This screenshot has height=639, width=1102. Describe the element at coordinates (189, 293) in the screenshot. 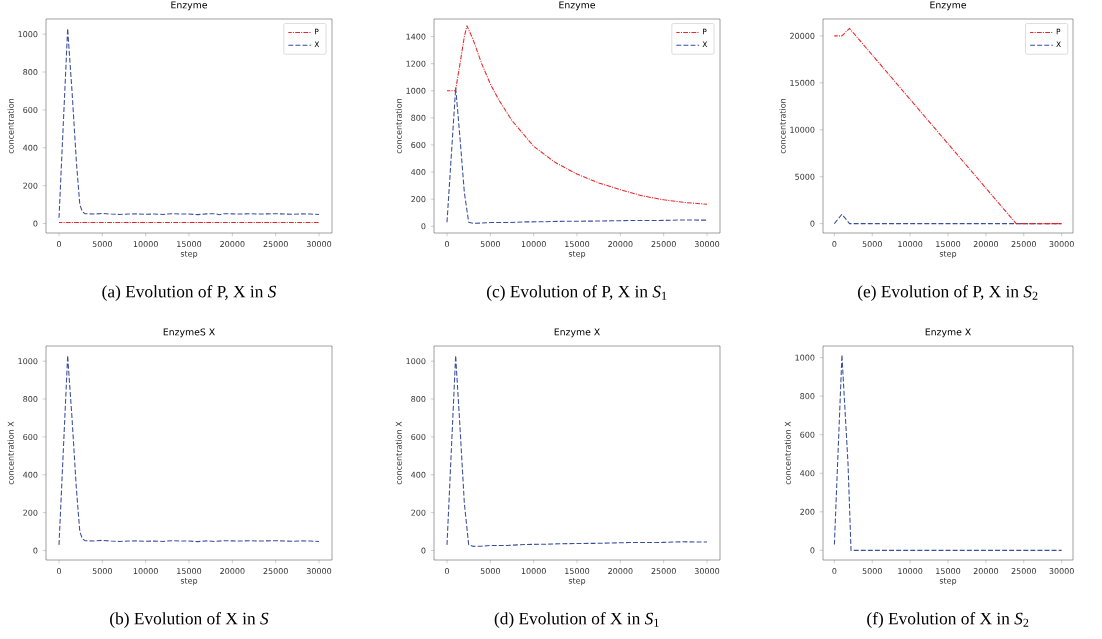

I see `text: (a) Evolution of P, X in S` at that location.